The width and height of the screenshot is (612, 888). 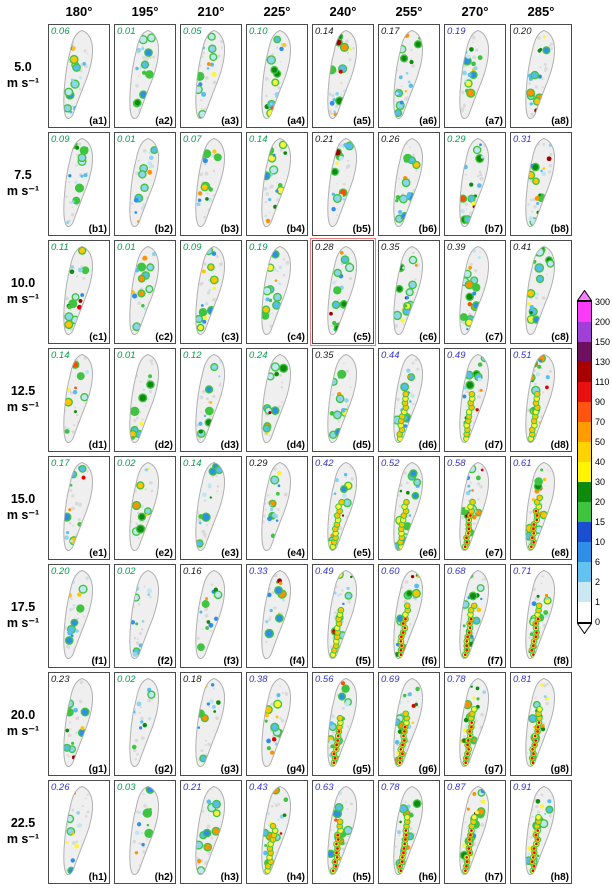 What do you see at coordinates (23, 607) in the screenshot?
I see `row-speed: 17.5` at bounding box center [23, 607].